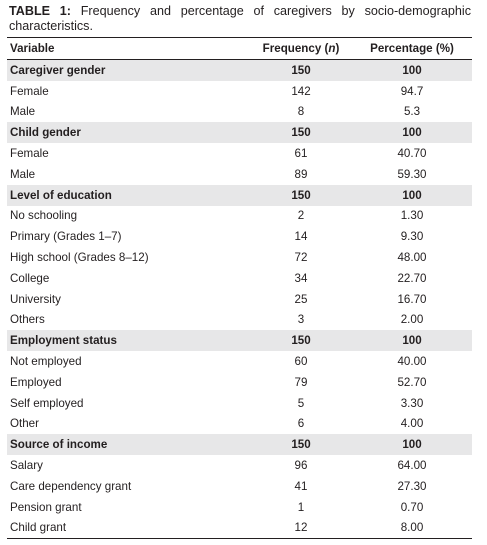 The width and height of the screenshot is (487, 545). I want to click on cell-percentage: 59.30, so click(412, 174).